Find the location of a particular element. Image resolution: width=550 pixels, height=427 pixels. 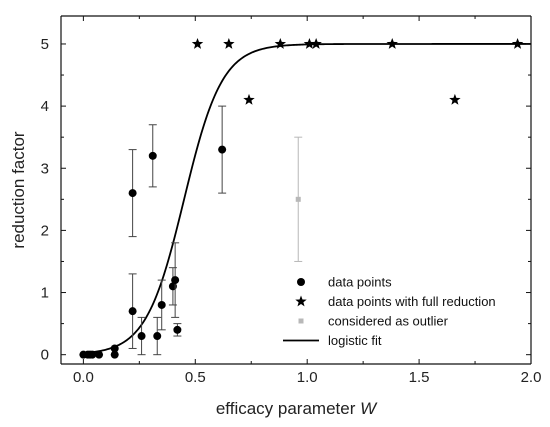

legend-label: data points with full reduction is located at coordinates (412, 301).